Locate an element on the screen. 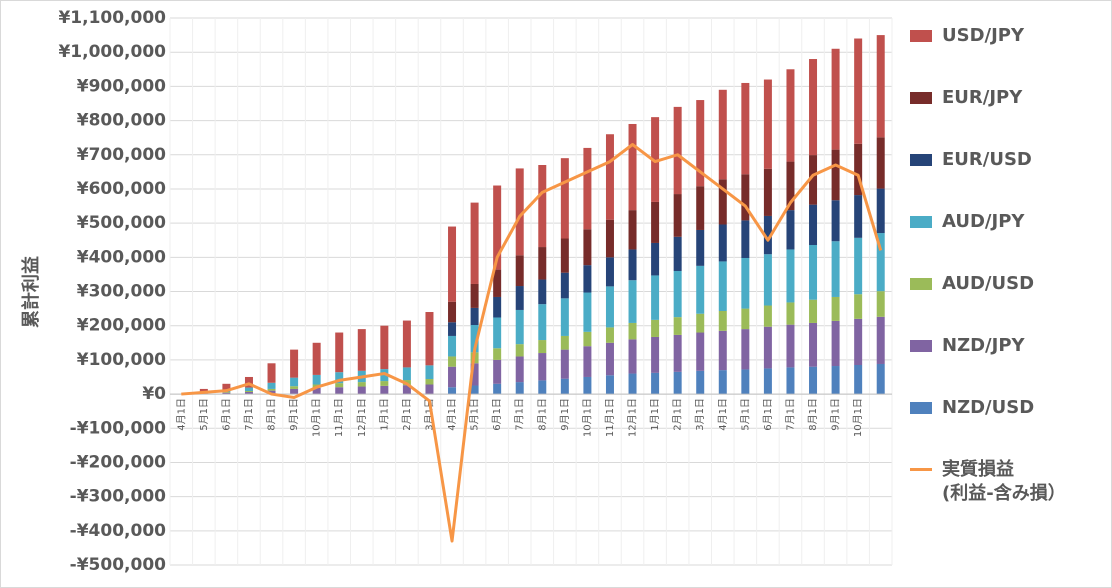  x-tick-label: 7月1日 is located at coordinates (520, 414).